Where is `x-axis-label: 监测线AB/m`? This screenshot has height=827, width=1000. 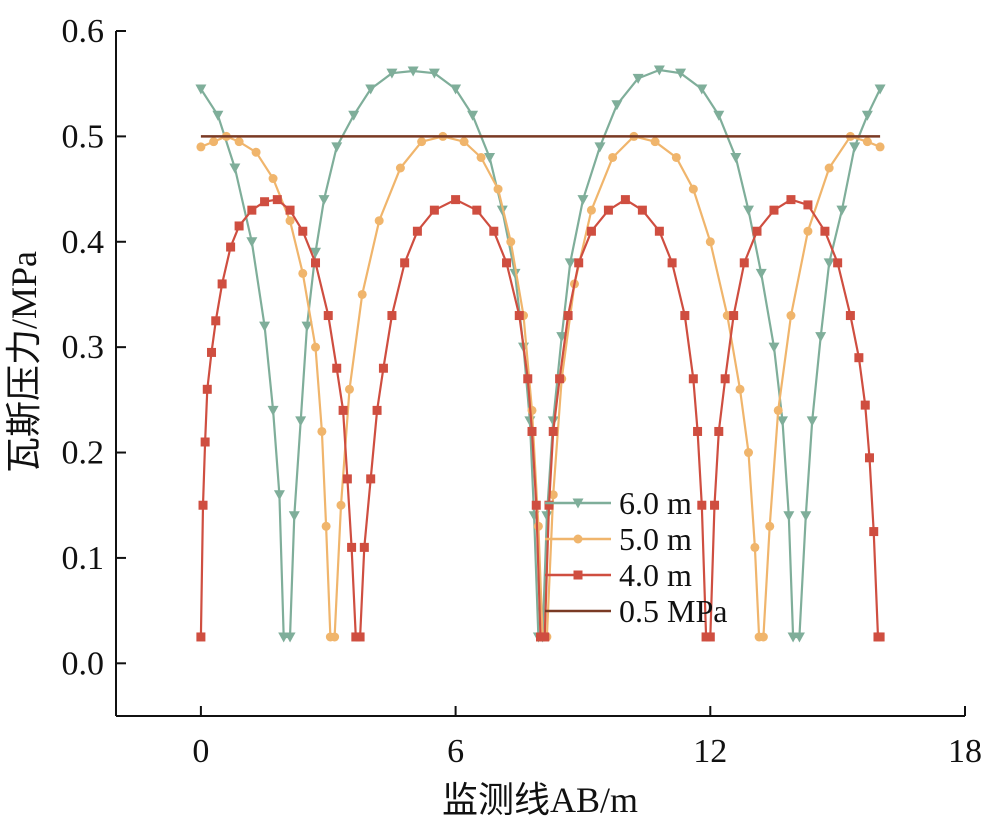 x-axis-label: 监测线AB/m is located at coordinates (540, 800).